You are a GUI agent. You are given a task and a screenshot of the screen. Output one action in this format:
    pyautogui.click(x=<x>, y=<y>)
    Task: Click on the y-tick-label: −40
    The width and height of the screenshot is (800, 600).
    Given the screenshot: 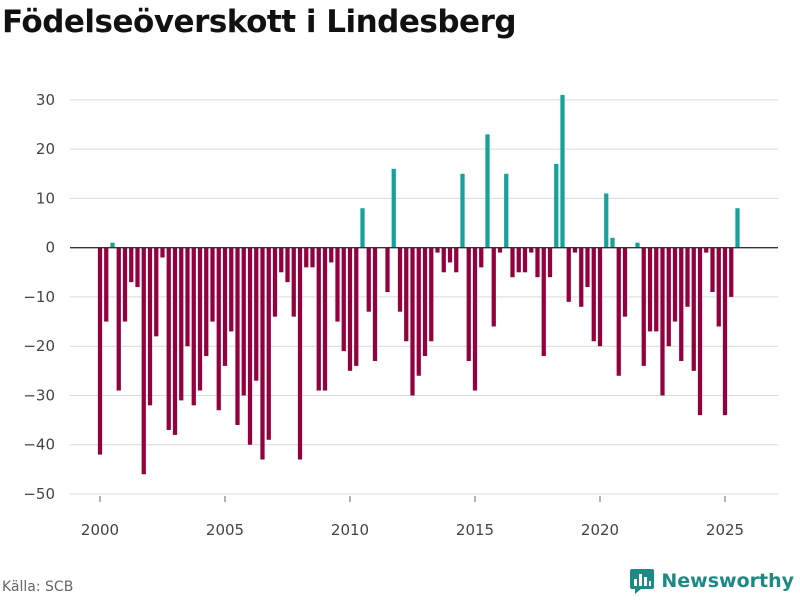 What is the action you would take?
    pyautogui.click(x=39, y=445)
    